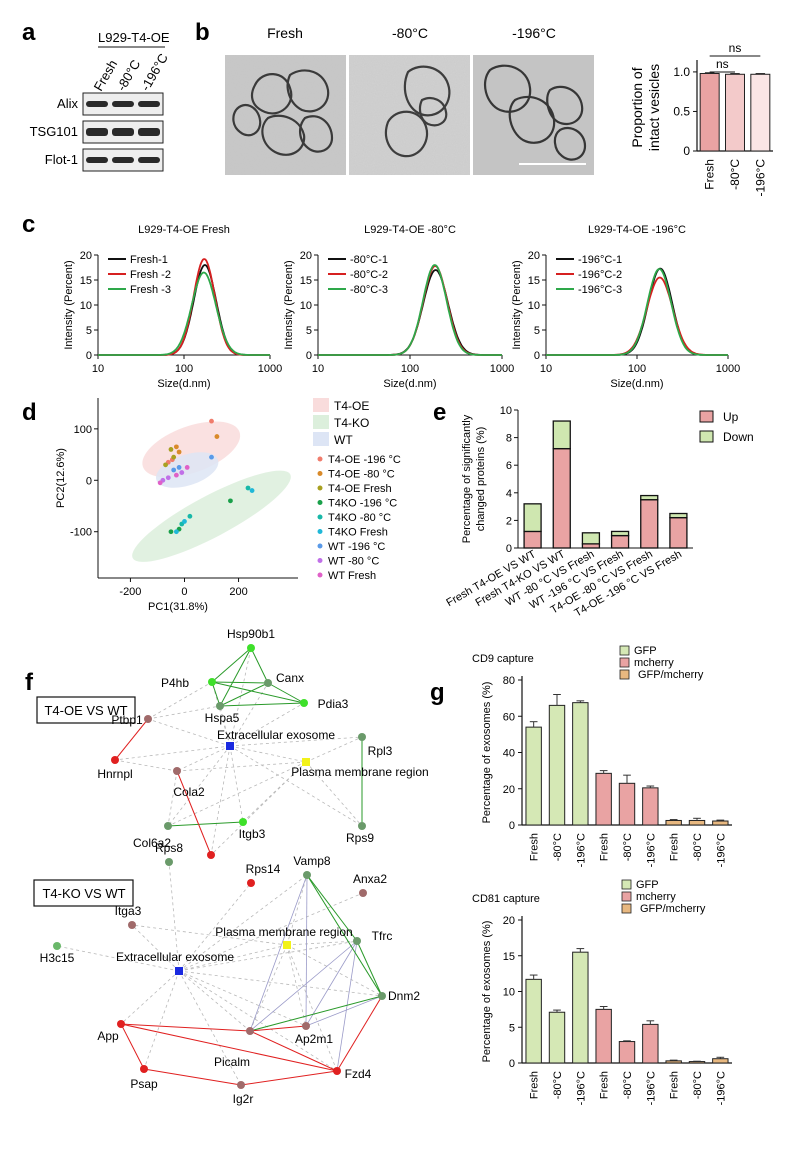  I want to click on significance-label: ns, so click(735, 48).